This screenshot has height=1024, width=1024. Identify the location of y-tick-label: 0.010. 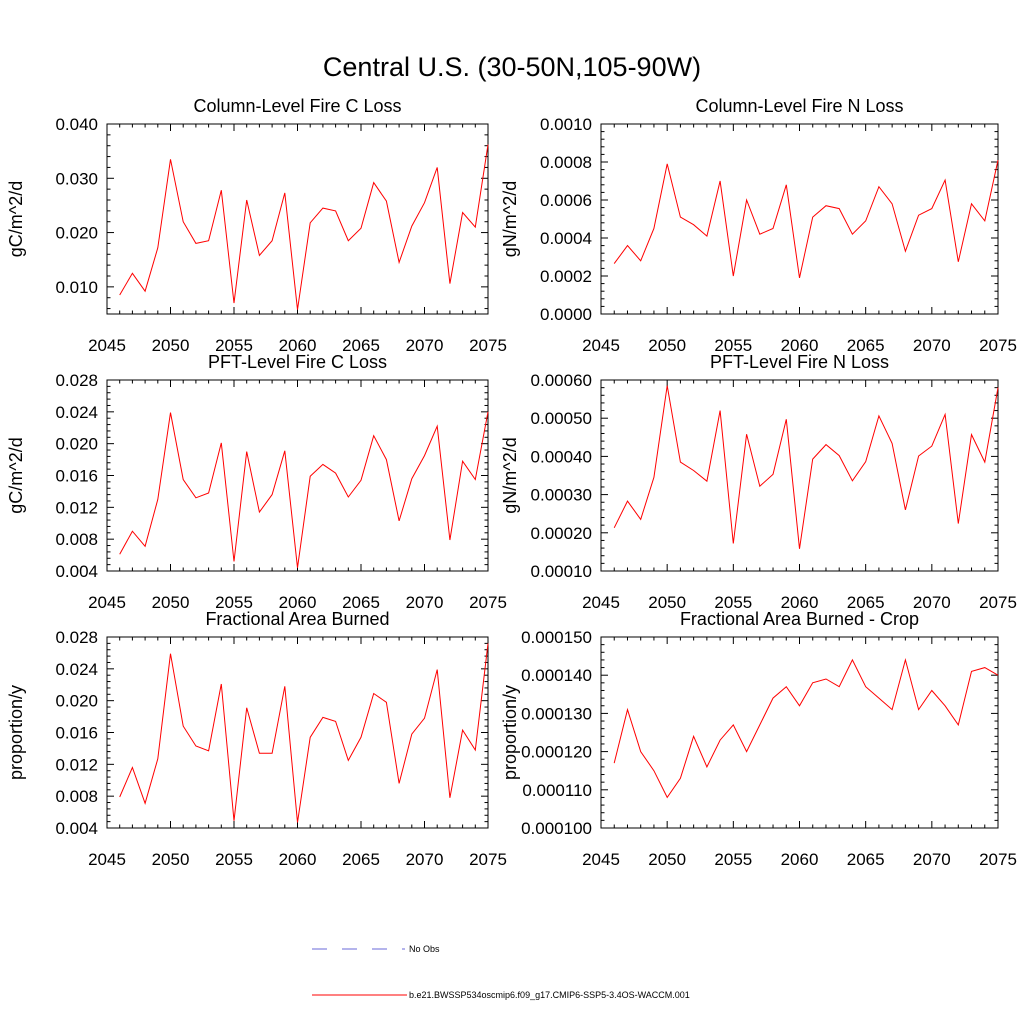
(76, 287).